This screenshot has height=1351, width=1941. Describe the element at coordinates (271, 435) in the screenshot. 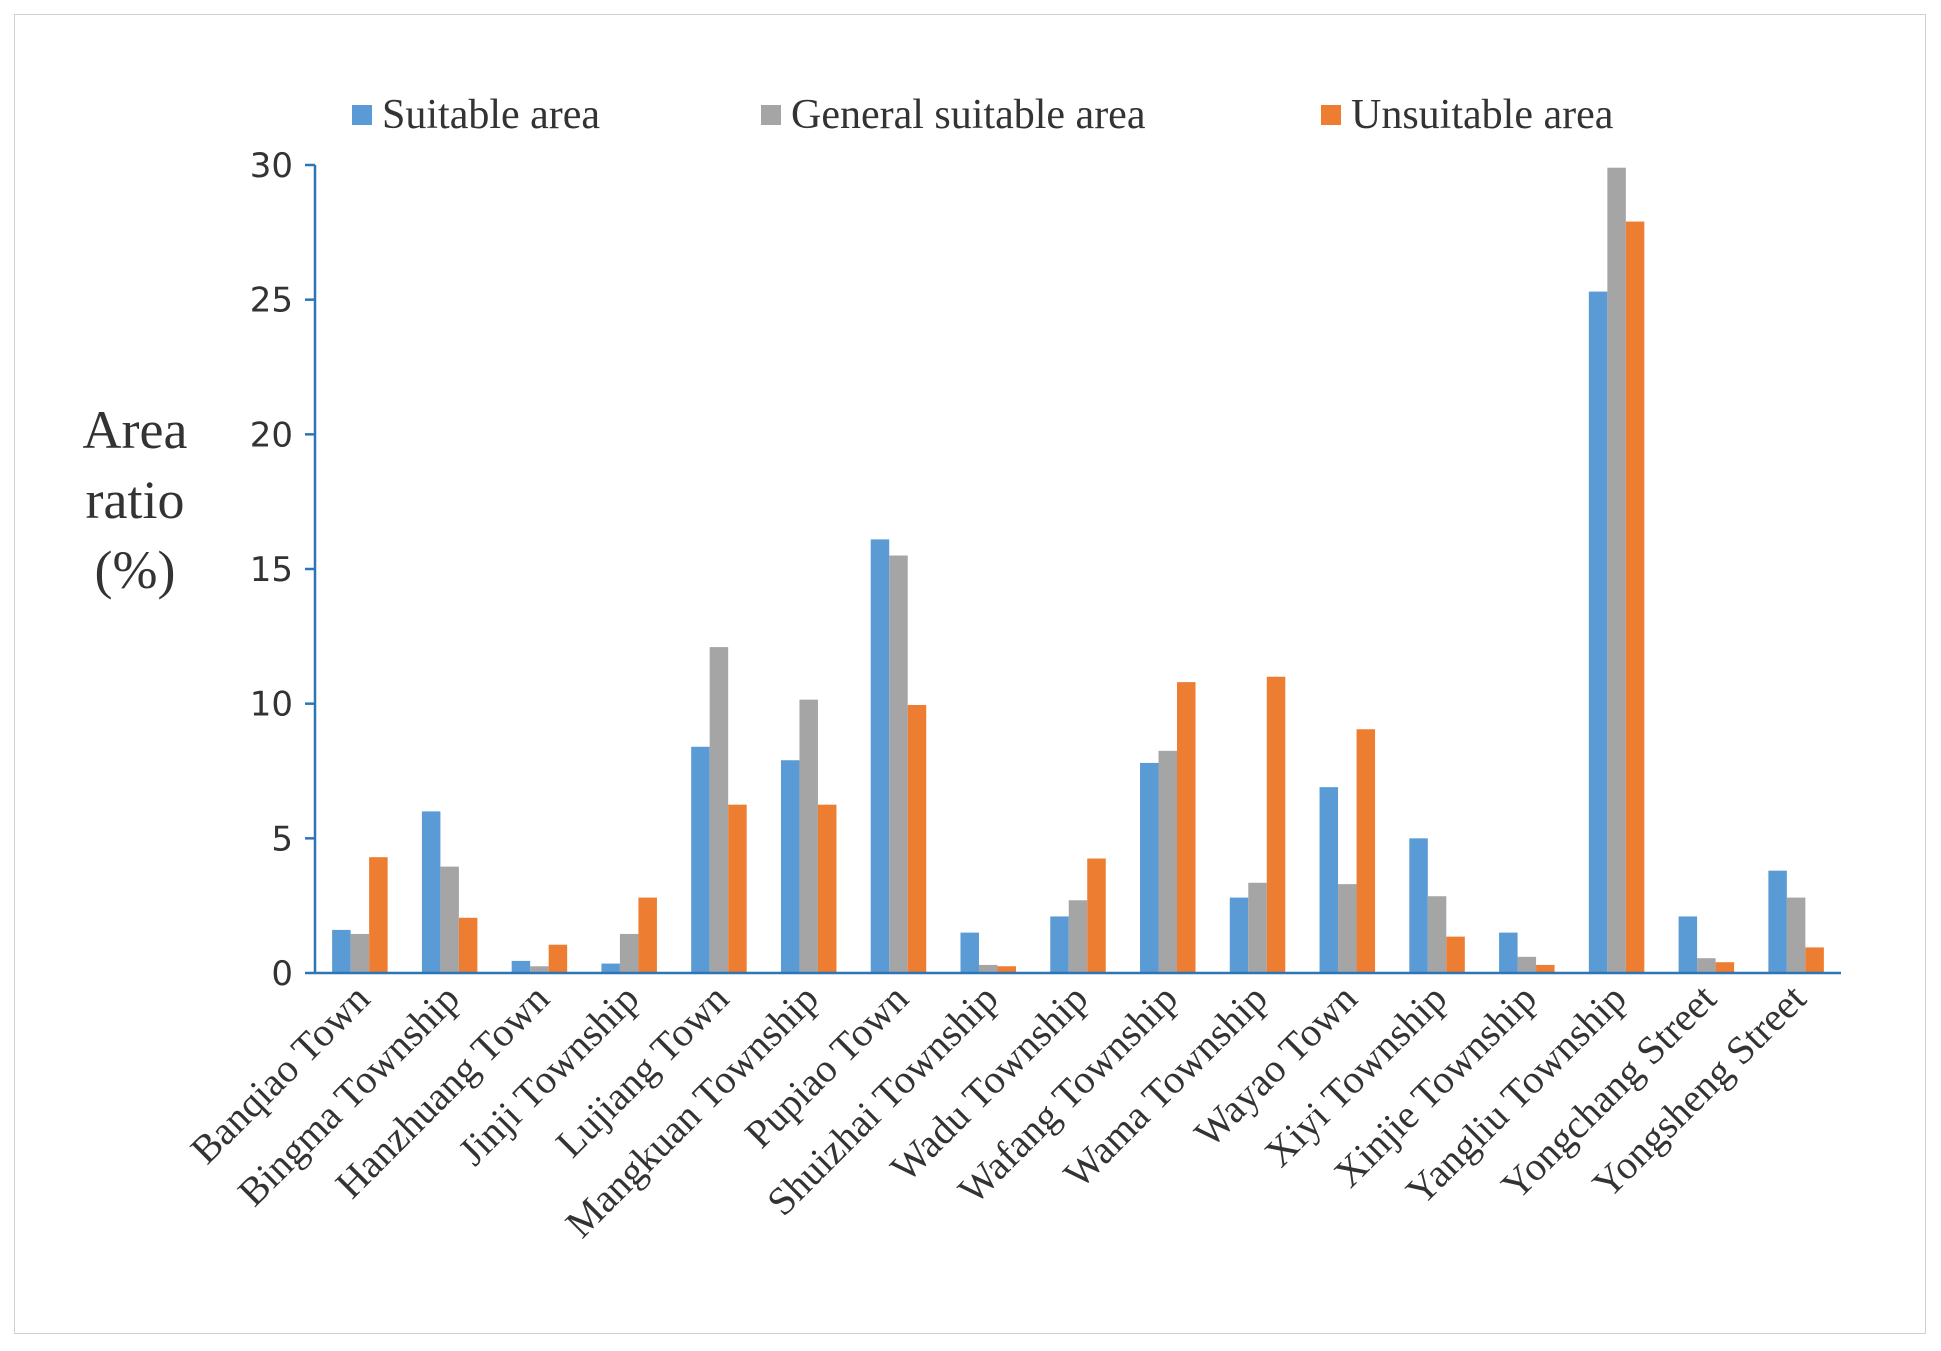

I see `y-tick-label: 20` at that location.